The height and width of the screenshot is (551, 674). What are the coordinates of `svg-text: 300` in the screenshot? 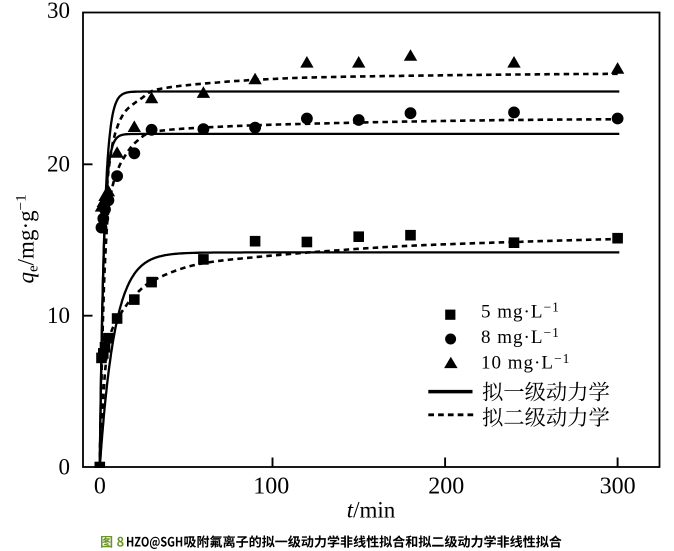 It's located at (618, 486).